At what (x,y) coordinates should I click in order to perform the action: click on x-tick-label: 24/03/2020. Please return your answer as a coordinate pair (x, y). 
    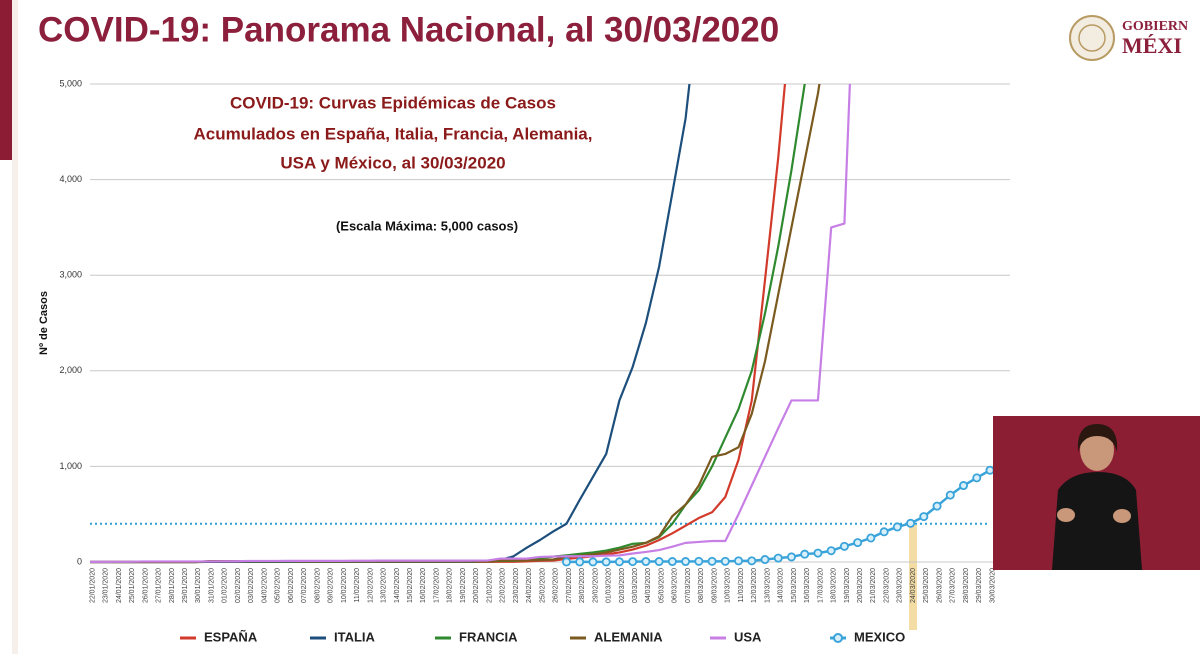
    Looking at the image, I should click on (913, 585).